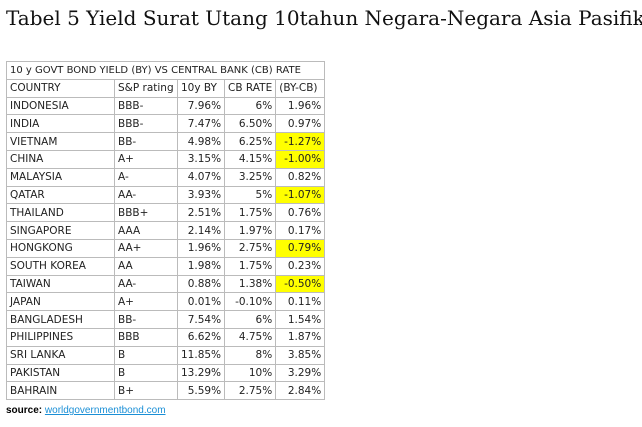  What do you see at coordinates (201, 230) in the screenshot?
I see `table-cell: 2.14%` at bounding box center [201, 230].